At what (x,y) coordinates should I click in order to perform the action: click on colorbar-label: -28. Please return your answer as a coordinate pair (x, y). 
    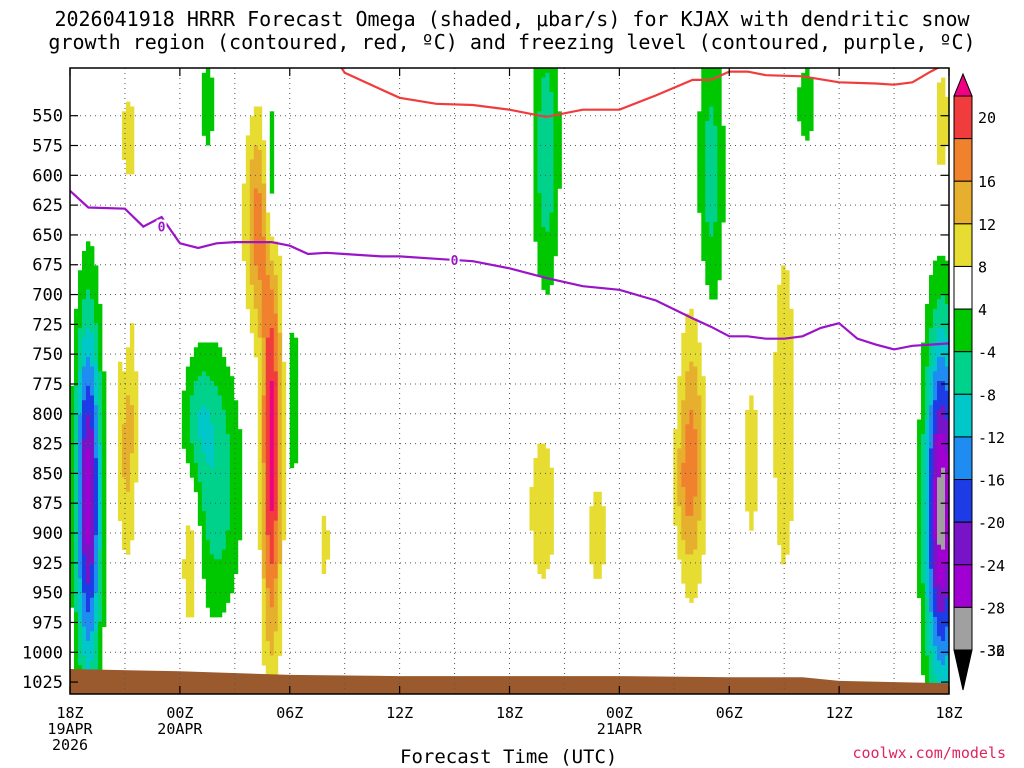
    Looking at the image, I should click on (991, 608).